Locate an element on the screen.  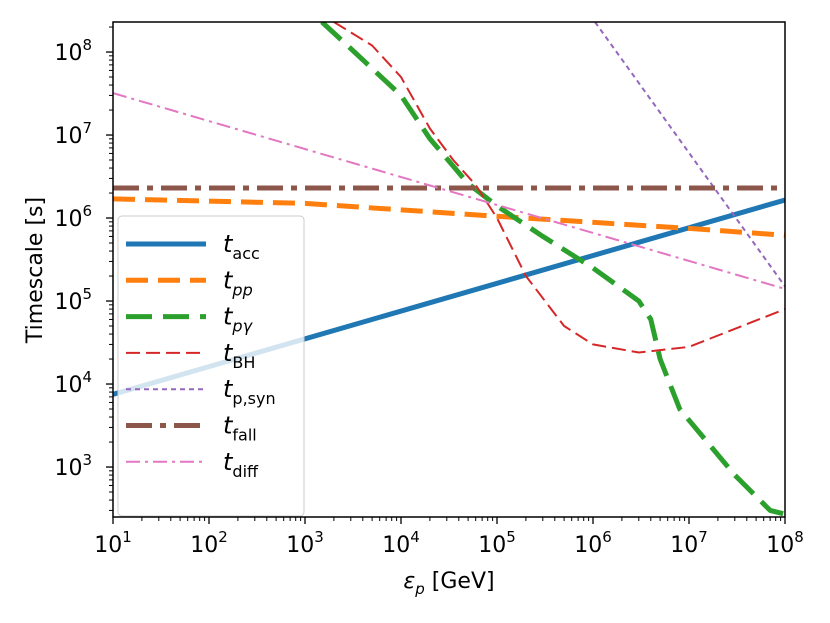
legend-label-t_pp: tpp is located at coordinates (238, 282).